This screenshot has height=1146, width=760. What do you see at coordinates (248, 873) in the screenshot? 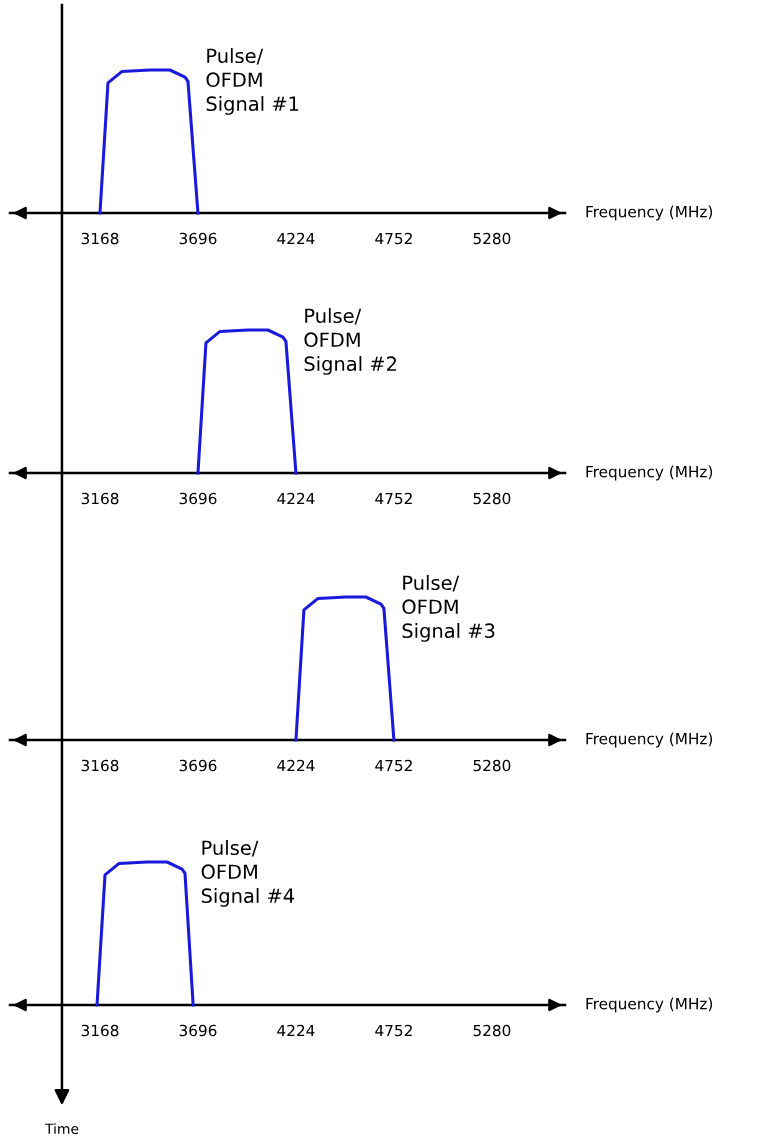
I see `series-label: Pulse/ OFDM Signal #4` at bounding box center [248, 873].